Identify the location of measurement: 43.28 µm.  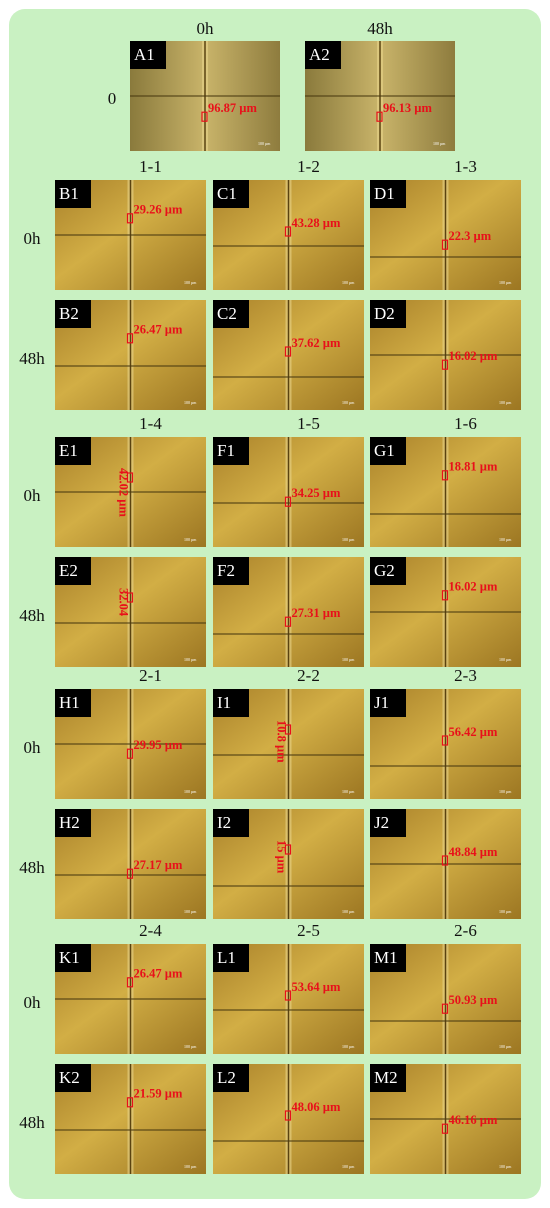
(316, 223).